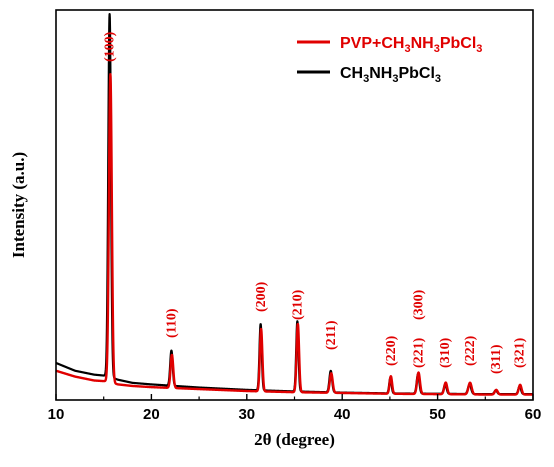  I want to click on peak-label: (110), so click(171, 323).